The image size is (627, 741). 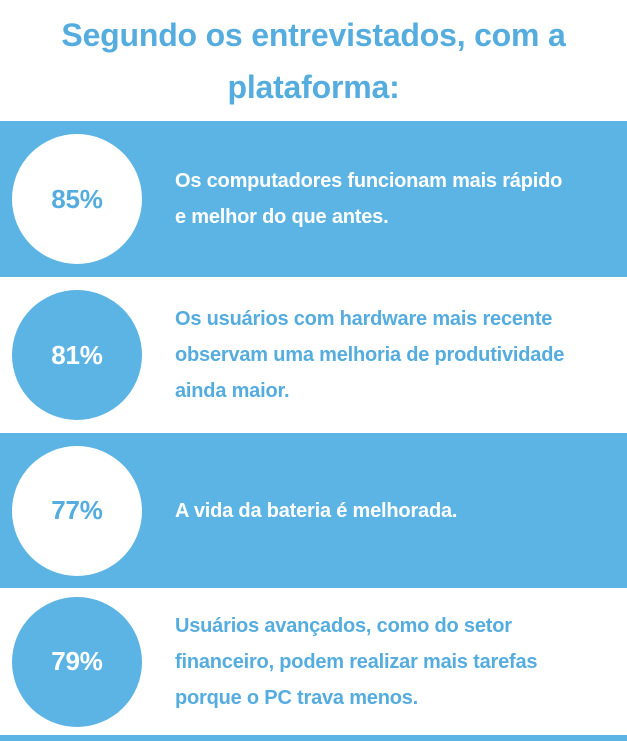 I want to click on percent-circle: 81%, so click(x=77, y=355).